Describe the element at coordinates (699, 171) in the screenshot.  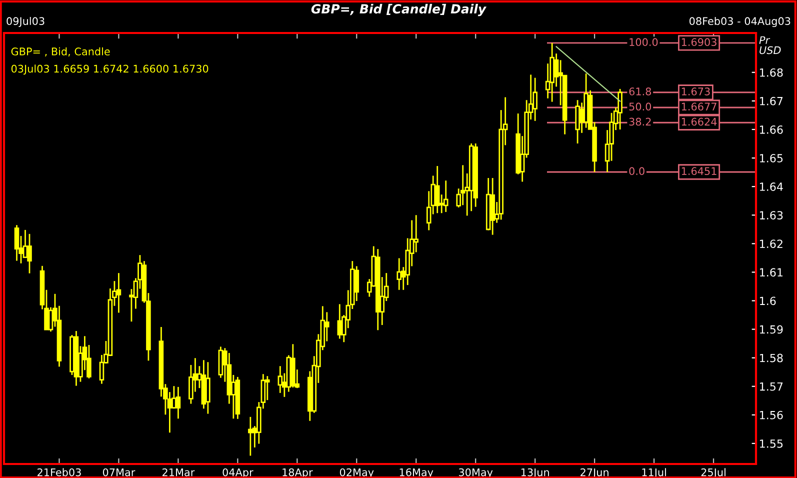
I see `ref-line-label: 1.6451` at that location.